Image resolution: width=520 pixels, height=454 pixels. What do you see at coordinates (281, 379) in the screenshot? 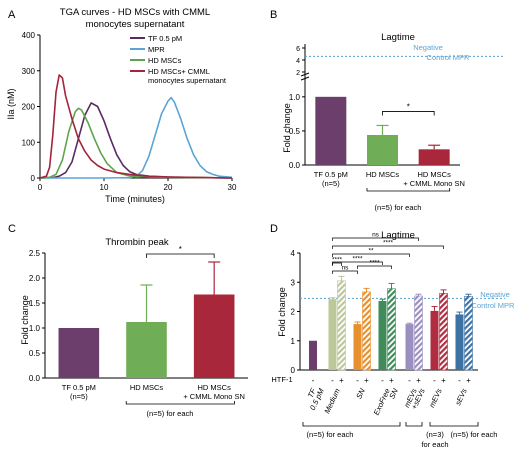
I see `panel-d-htf-label: HTF-1` at bounding box center [281, 379].